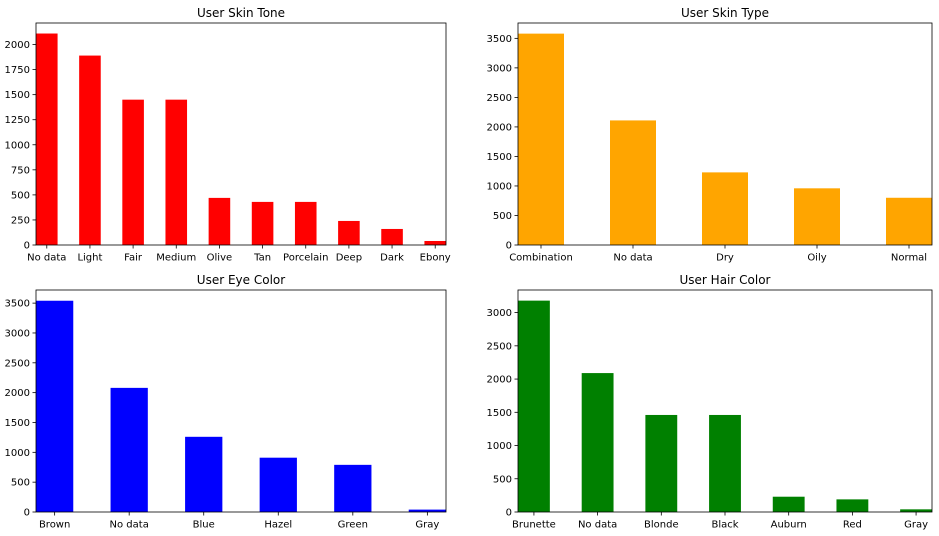 This screenshot has width=939, height=536. I want to click on bar-light, so click(90, 150).